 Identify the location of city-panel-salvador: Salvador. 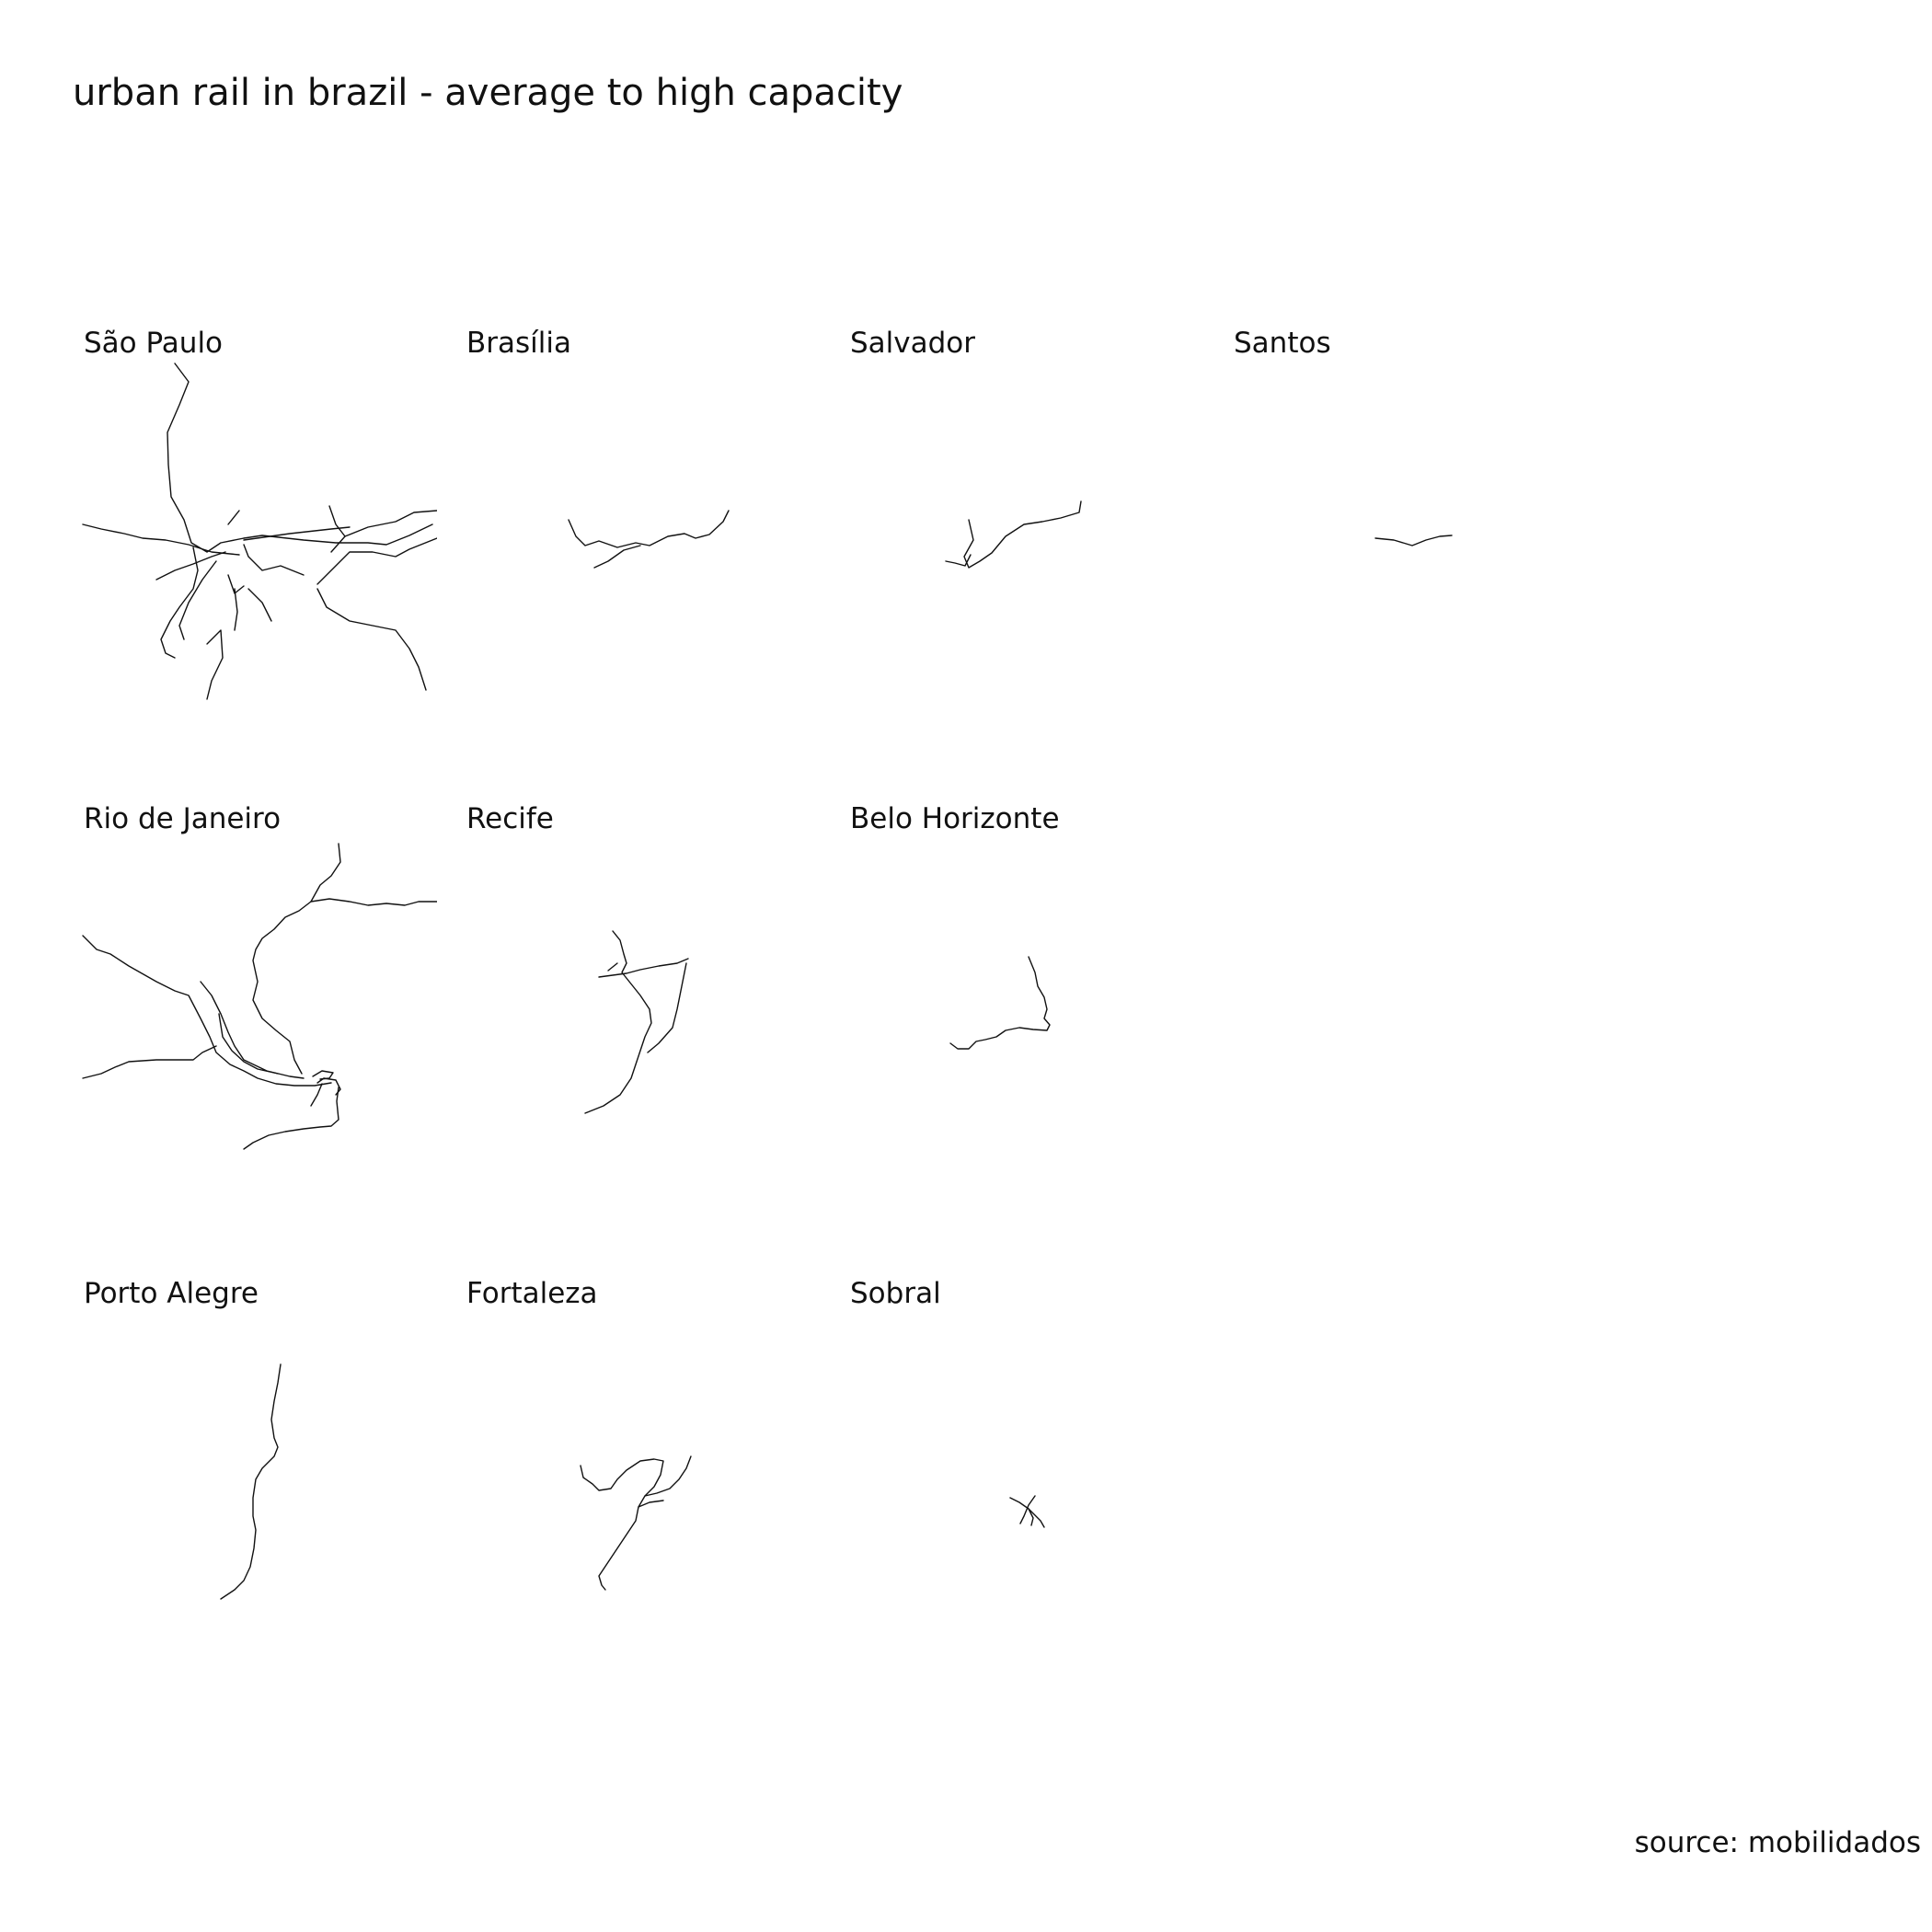
(1021, 557).